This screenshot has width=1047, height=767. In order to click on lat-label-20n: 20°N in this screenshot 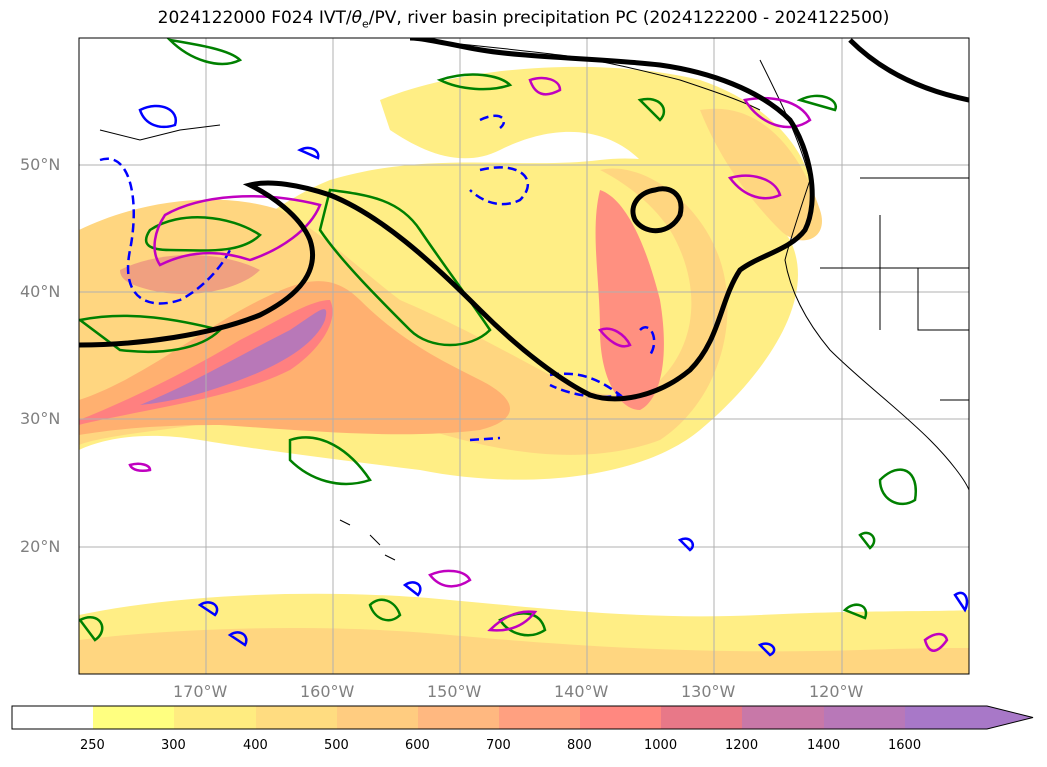, I will do `click(40, 546)`.